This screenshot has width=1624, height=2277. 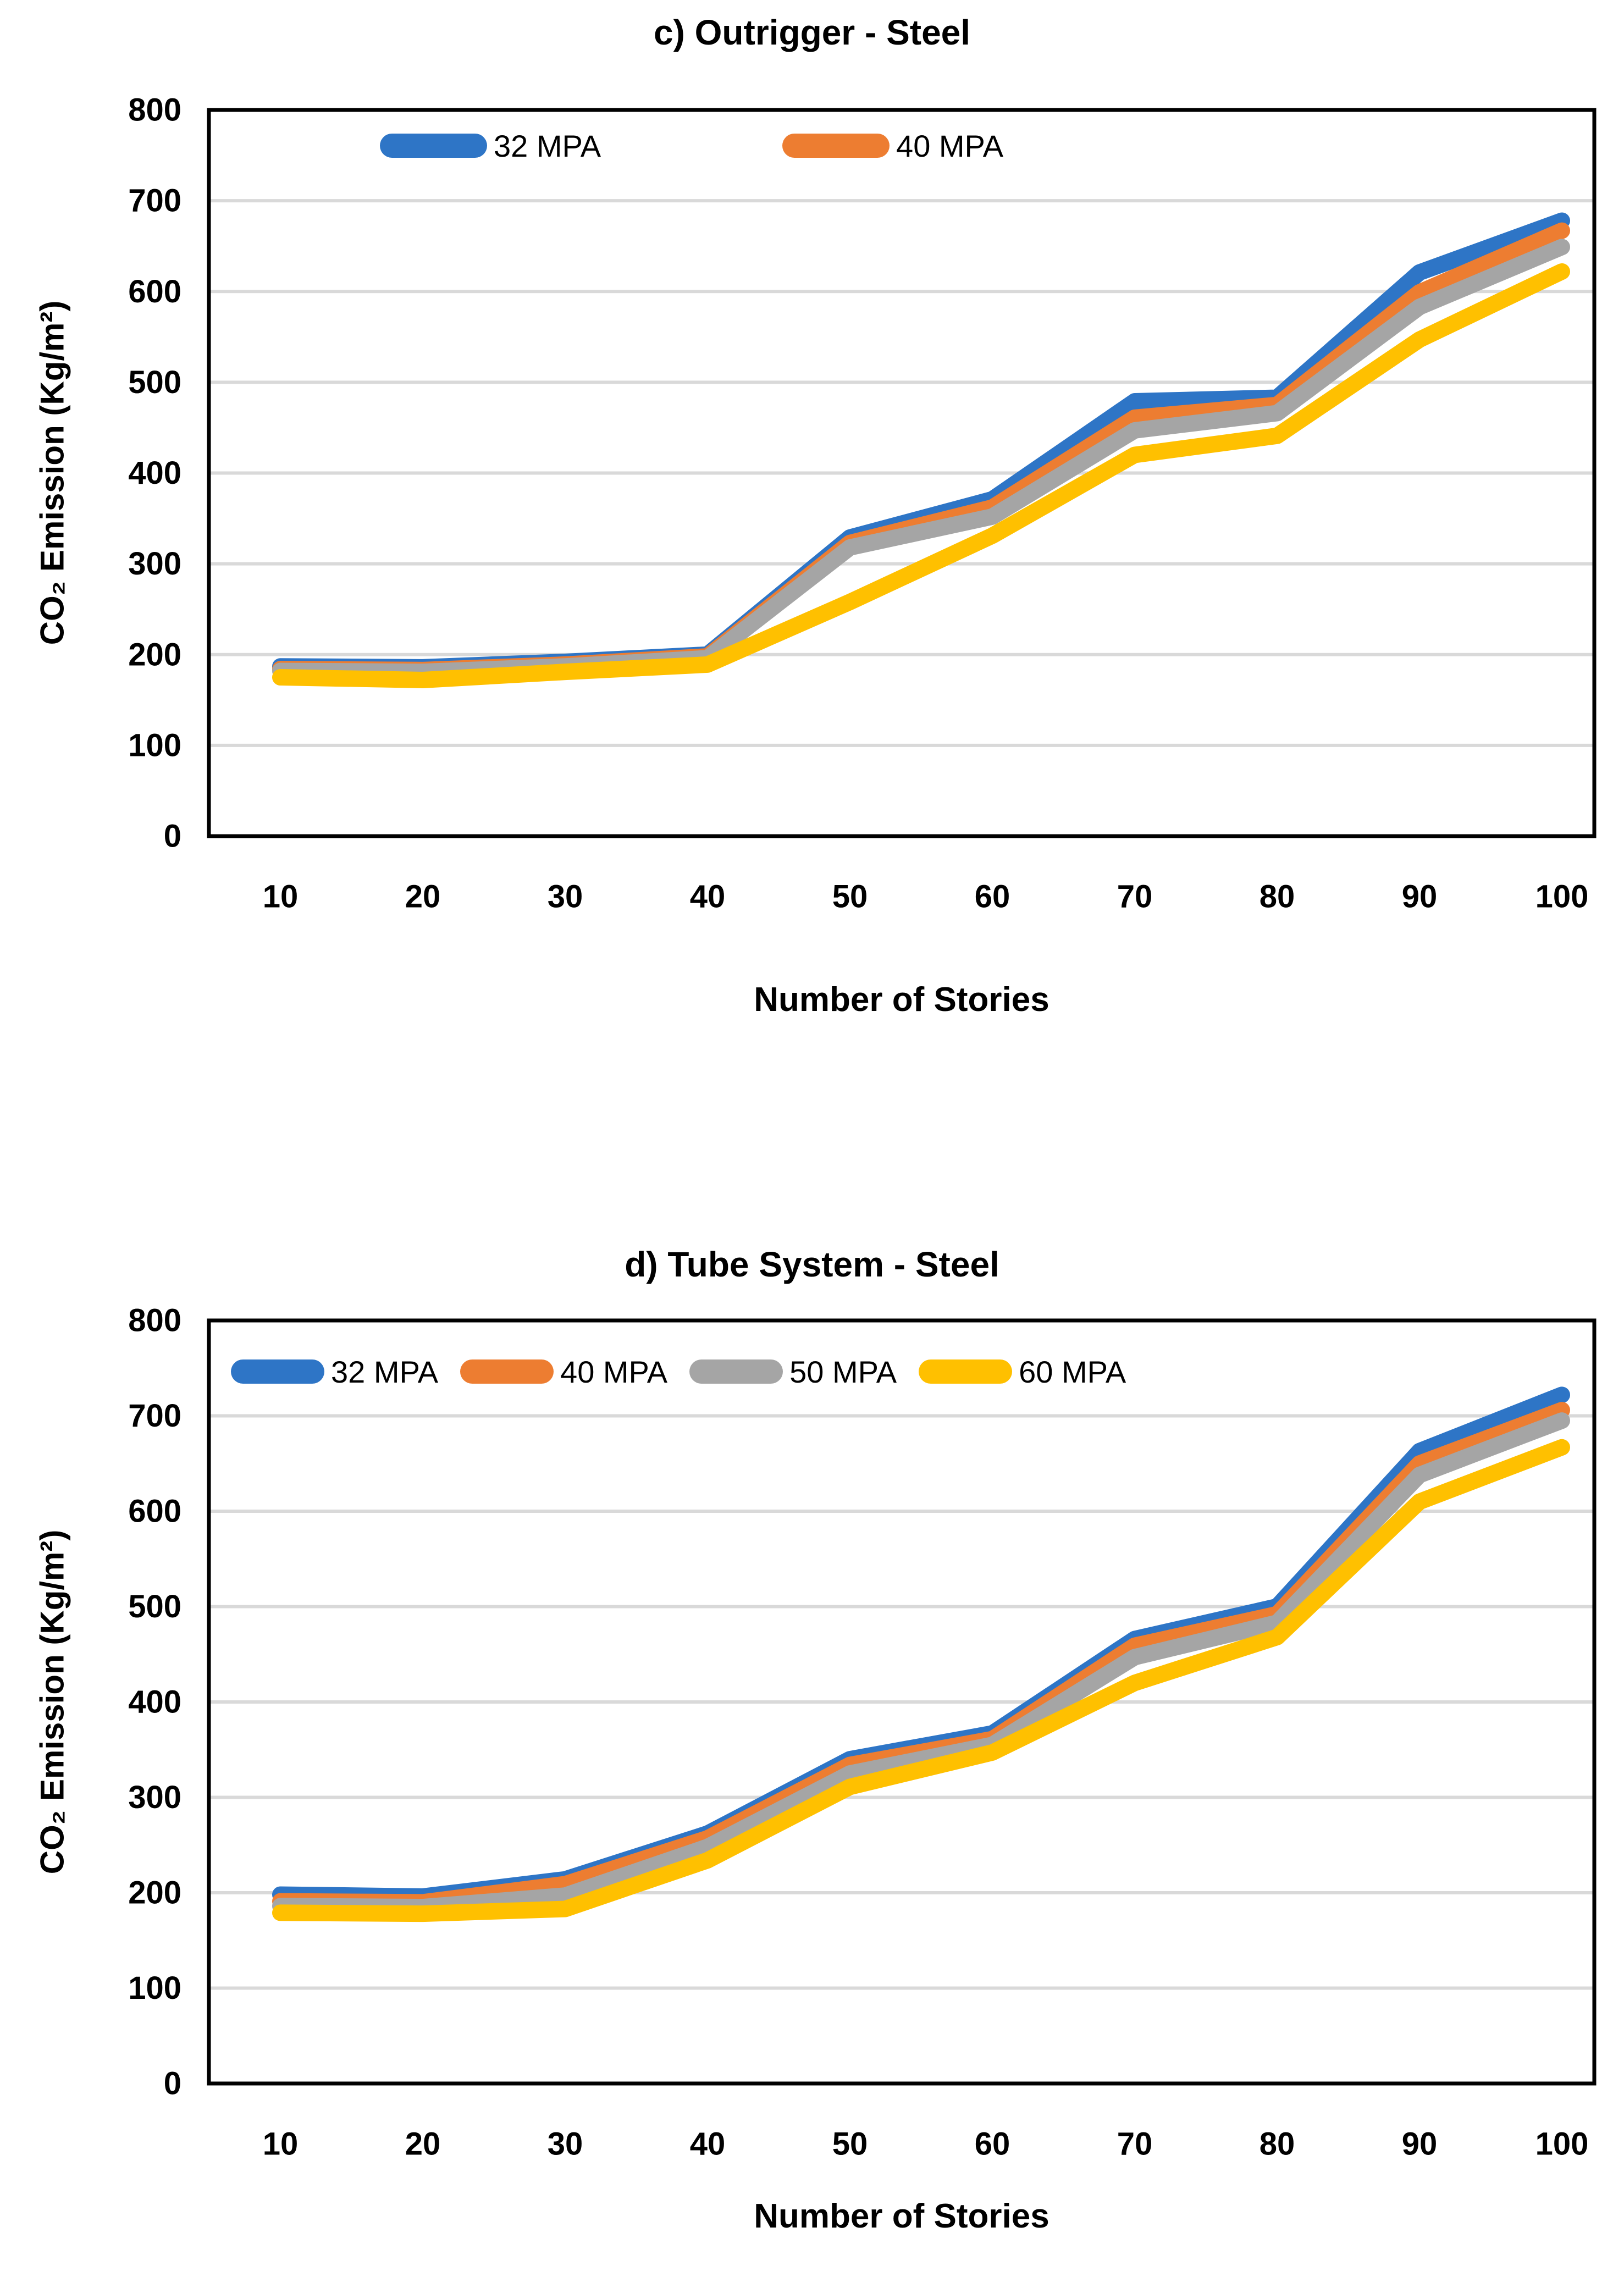 I want to click on legend: 32 MPA 40 MPA 50 MPA 60 MPA, so click(x=667, y=1372).